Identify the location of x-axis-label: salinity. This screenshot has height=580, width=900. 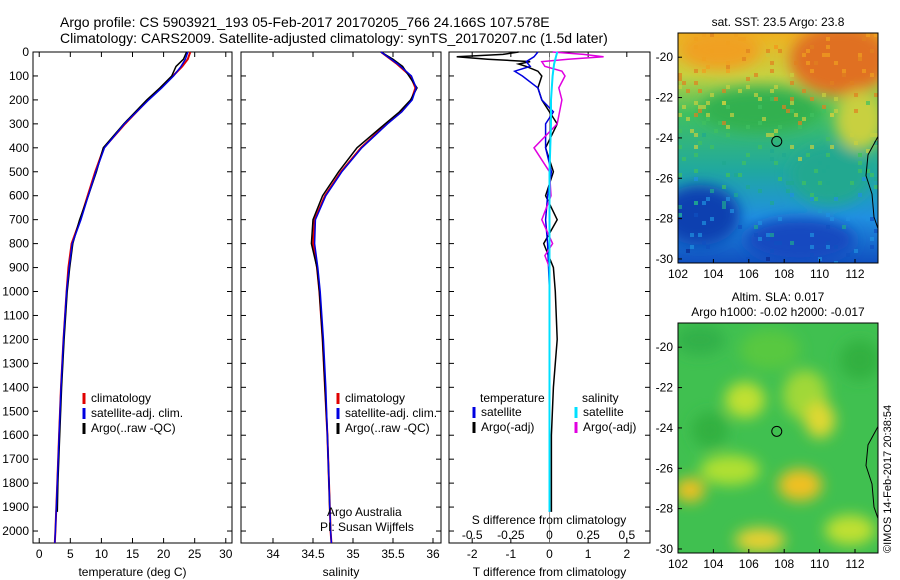
(341, 572).